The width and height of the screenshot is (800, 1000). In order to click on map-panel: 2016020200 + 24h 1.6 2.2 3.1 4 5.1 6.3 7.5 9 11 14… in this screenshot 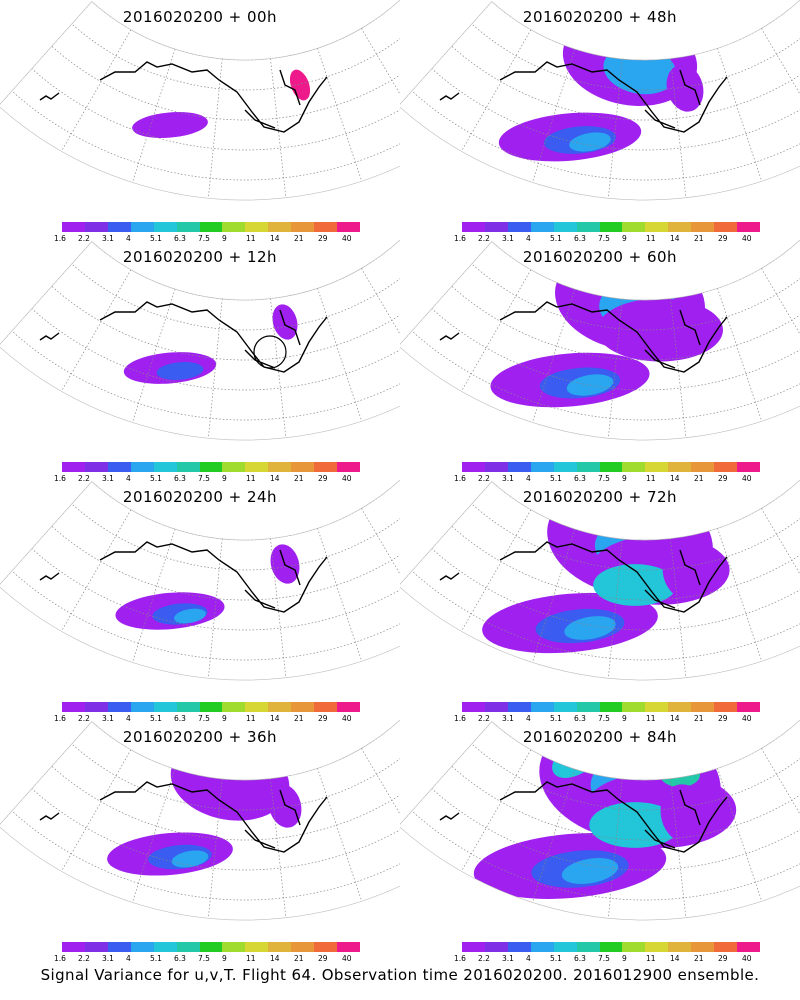, I will do `click(200, 601)`.